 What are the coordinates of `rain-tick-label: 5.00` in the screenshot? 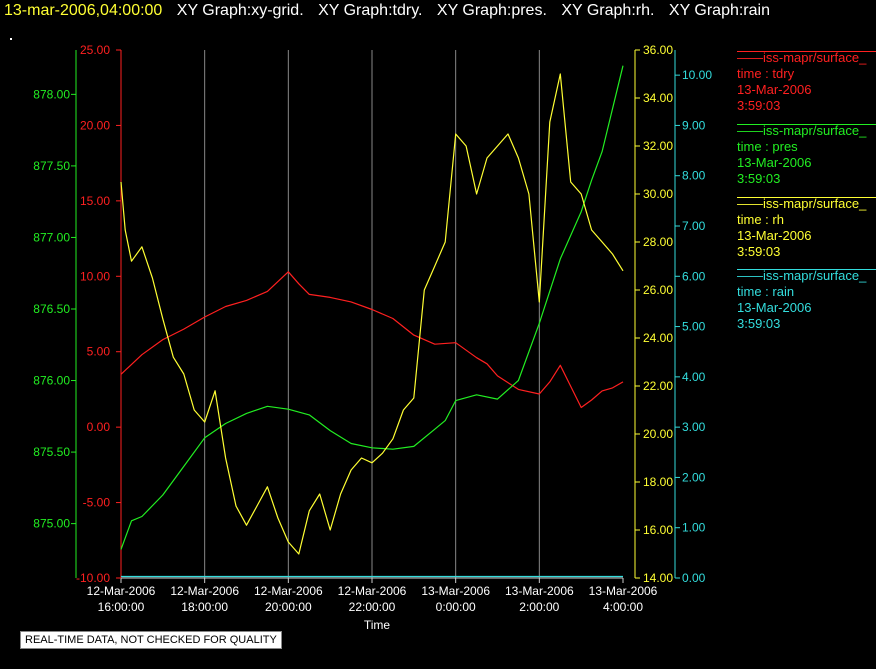 It's located at (694, 327).